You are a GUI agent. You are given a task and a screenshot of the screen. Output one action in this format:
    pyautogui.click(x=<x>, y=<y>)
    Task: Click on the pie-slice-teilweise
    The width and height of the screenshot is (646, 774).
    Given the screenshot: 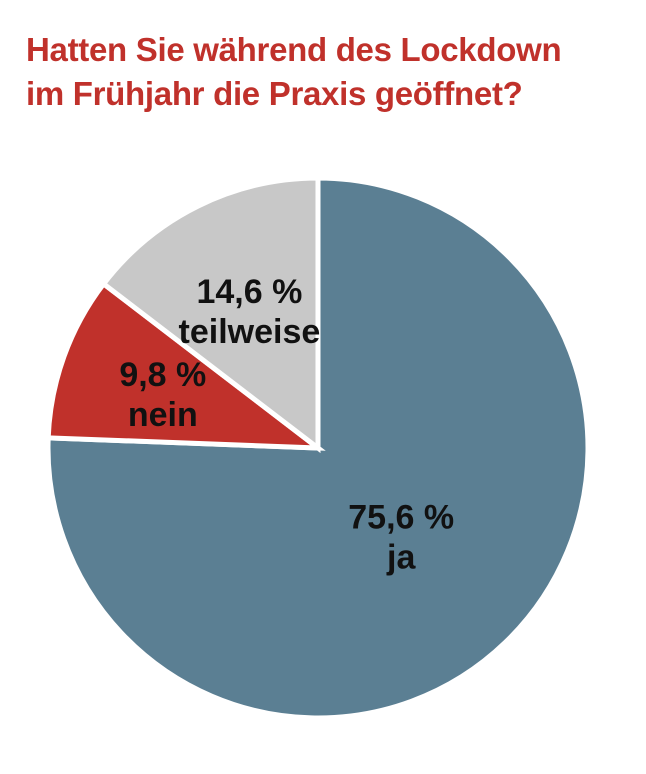 What is the action you would take?
    pyautogui.click(x=210, y=314)
    